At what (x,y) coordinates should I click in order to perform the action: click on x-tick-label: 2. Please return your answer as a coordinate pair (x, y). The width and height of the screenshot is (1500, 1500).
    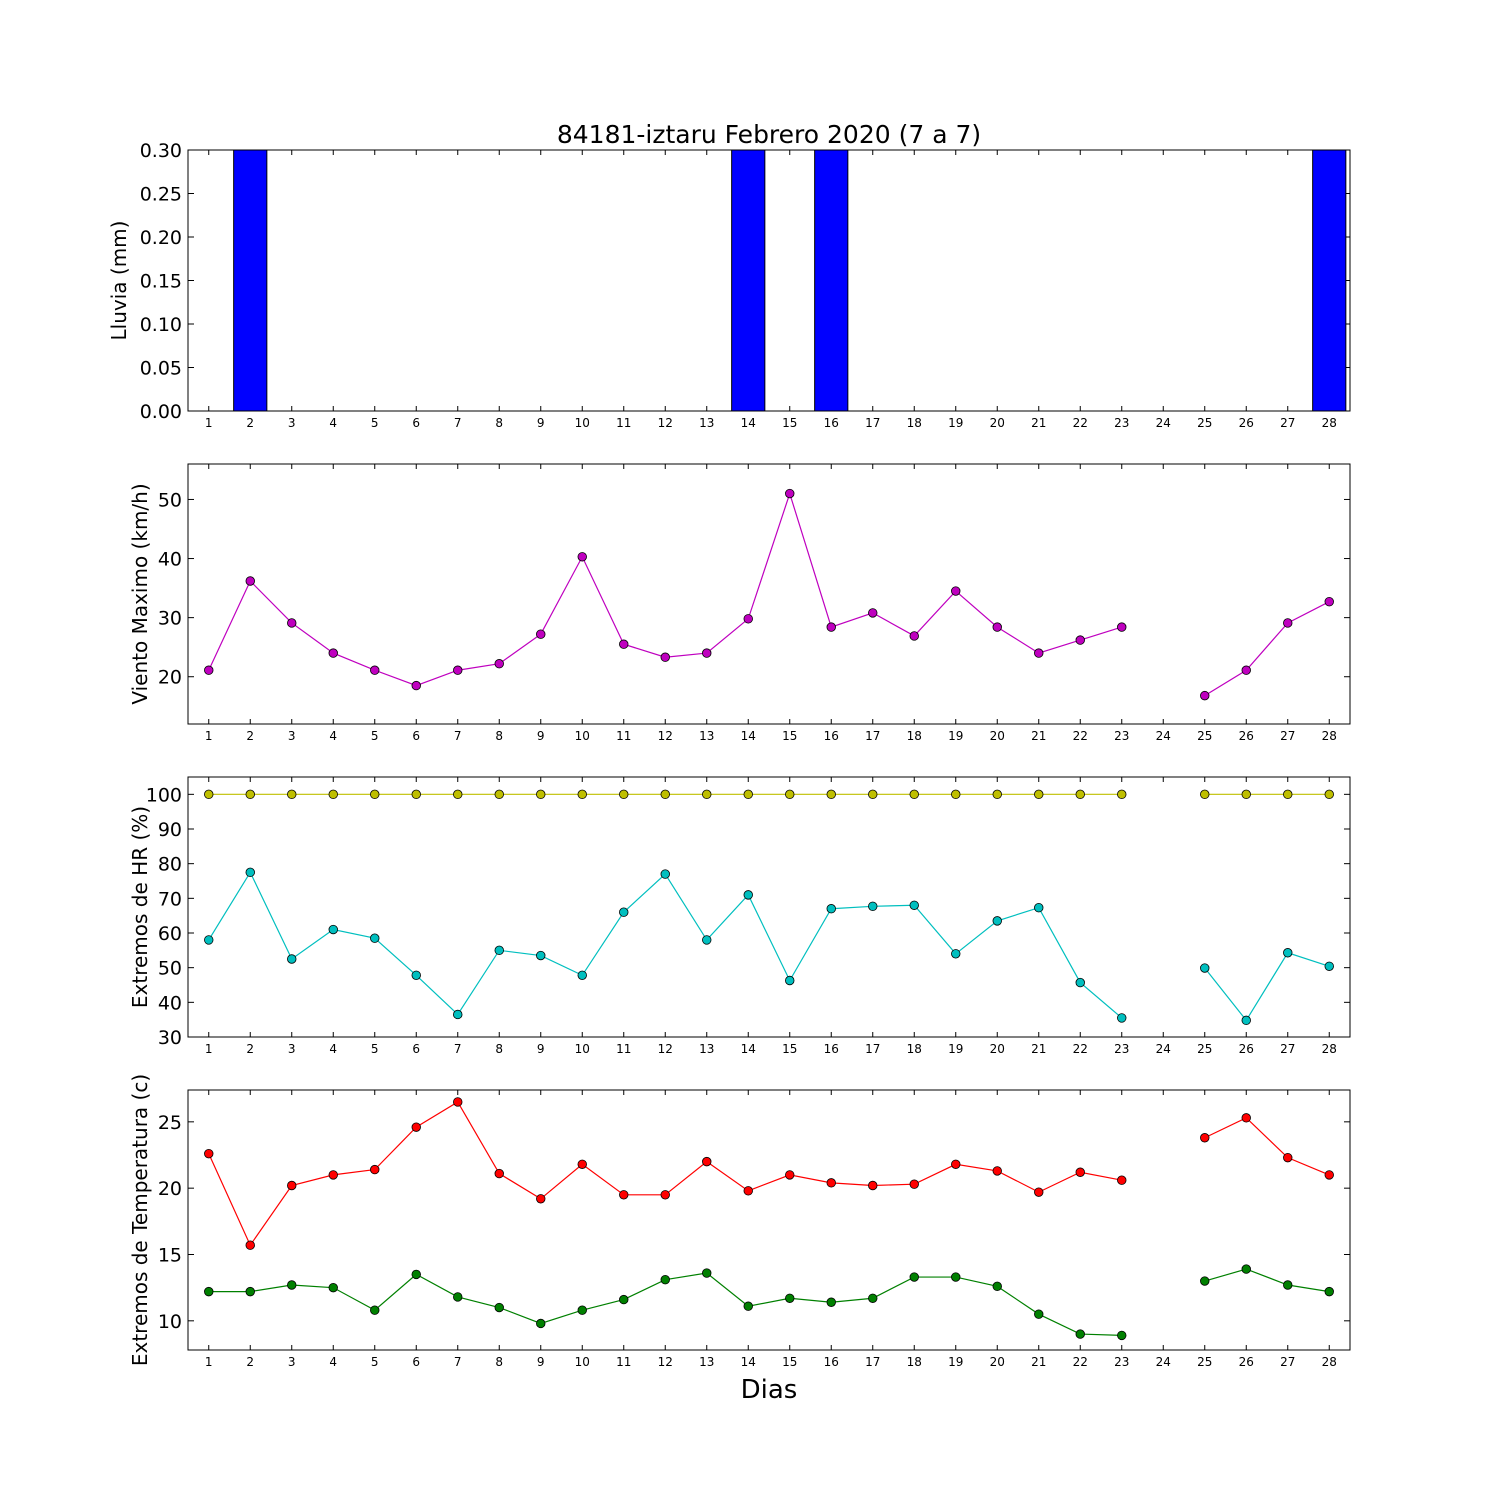
    Looking at the image, I should click on (250, 423).